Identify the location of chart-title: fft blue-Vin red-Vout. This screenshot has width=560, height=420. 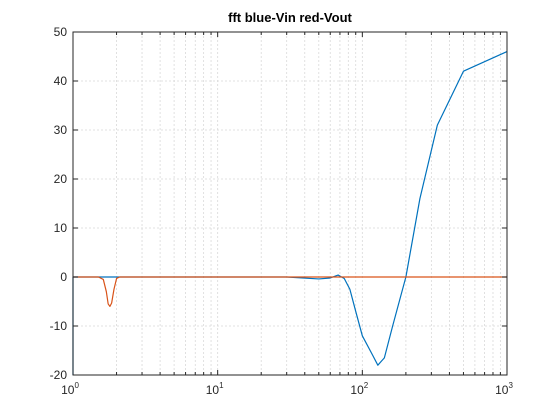
(290, 17).